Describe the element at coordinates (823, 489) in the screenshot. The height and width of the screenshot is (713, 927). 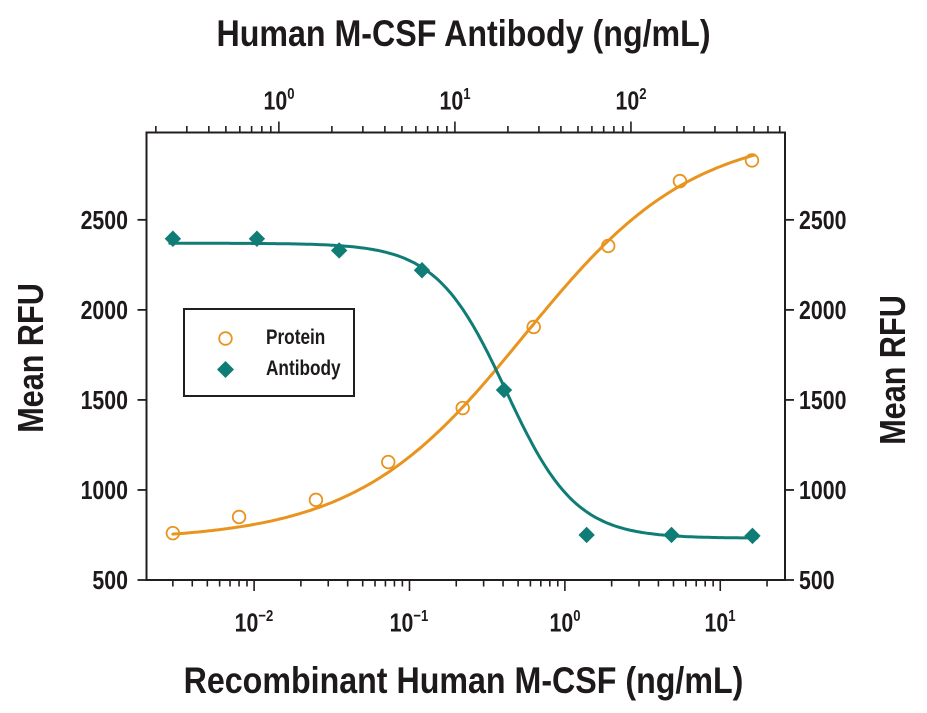
I see `y-tick-label-right: 1000` at that location.